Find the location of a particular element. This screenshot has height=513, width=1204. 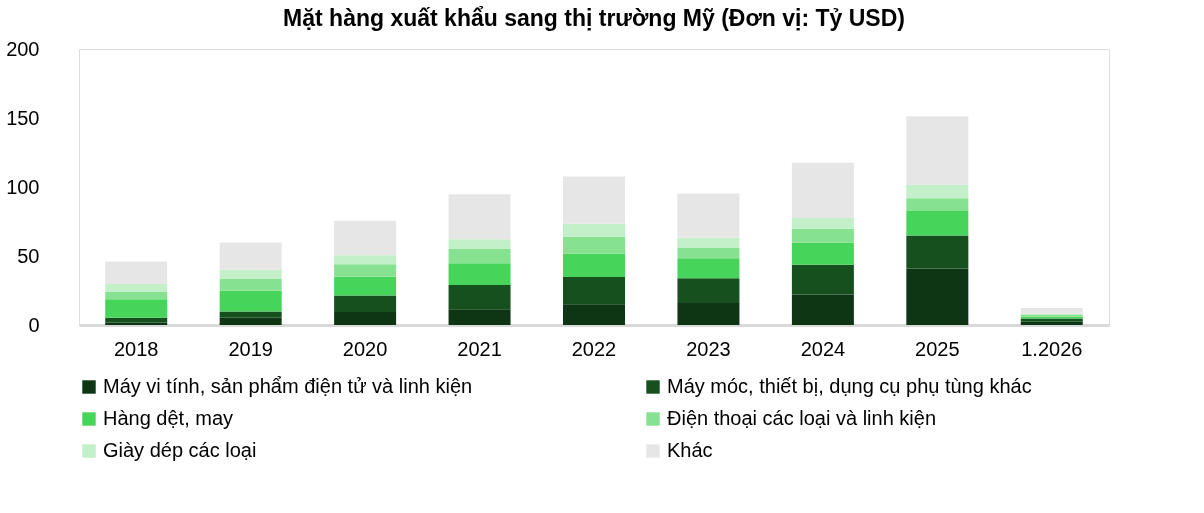

legend-label: Điện thoại các loại và linh kiện is located at coordinates (802, 418).